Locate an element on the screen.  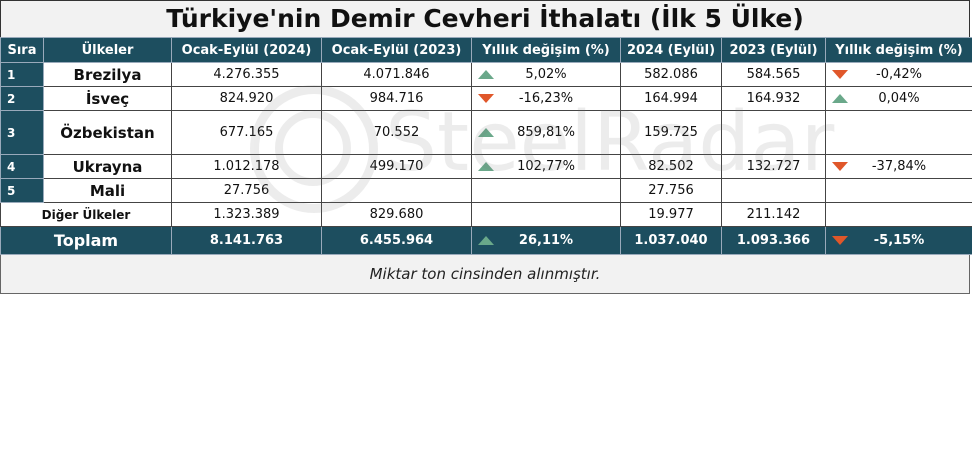
sep-change-value: 0,04% is located at coordinates (899, 98).